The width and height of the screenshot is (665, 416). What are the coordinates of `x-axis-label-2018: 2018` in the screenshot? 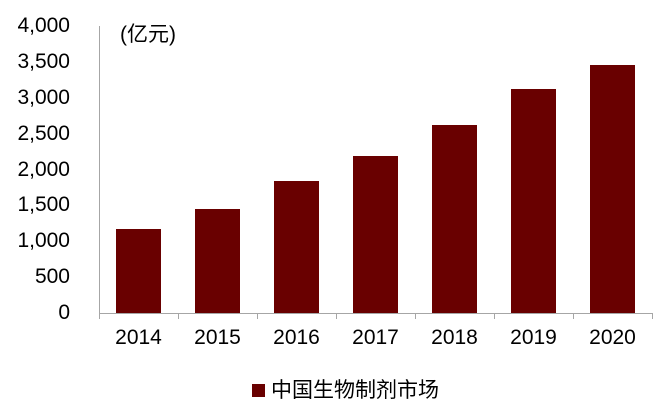 It's located at (454, 337).